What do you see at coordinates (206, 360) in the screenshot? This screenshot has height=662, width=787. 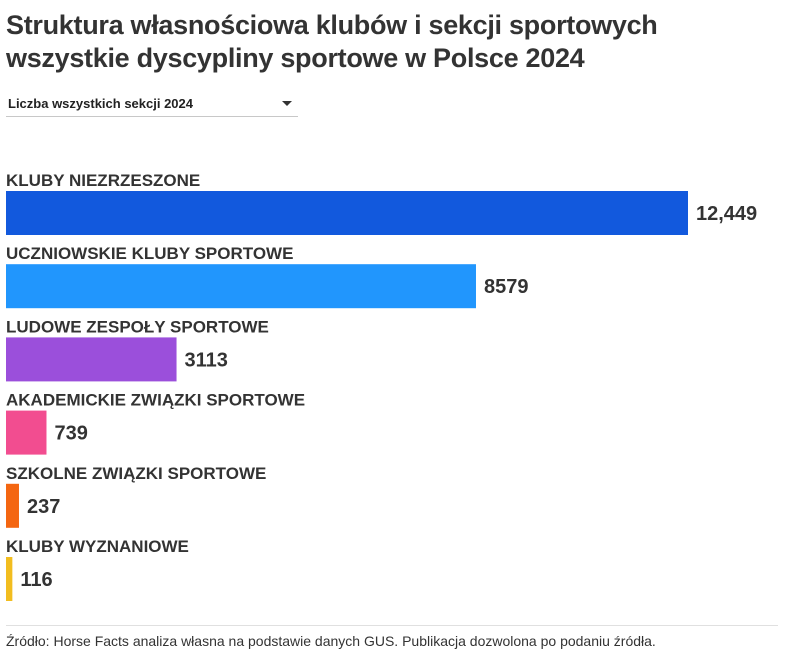 I see `value-label: 3113` at bounding box center [206, 360].